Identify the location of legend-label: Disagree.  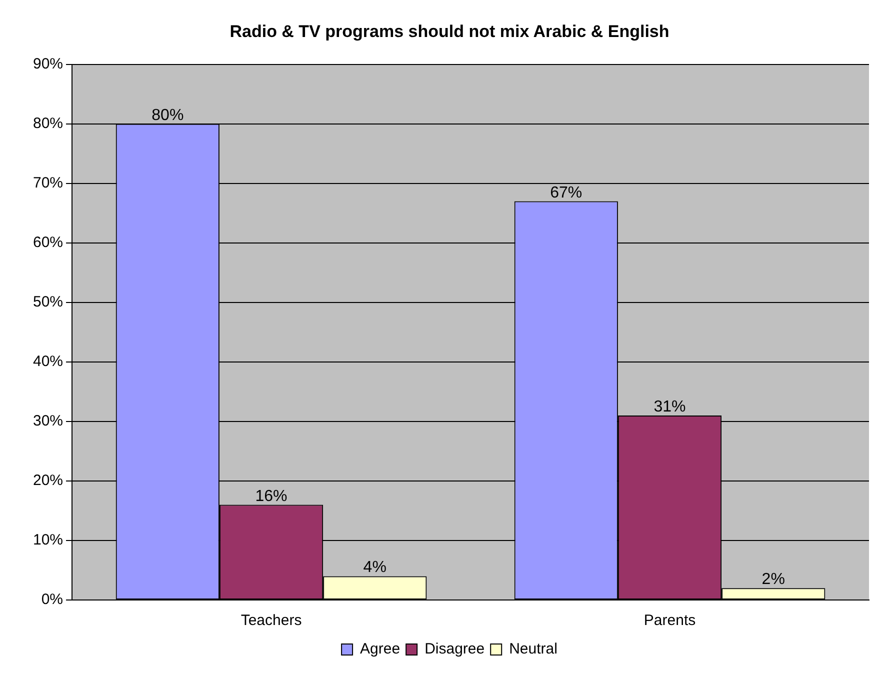
(454, 649).